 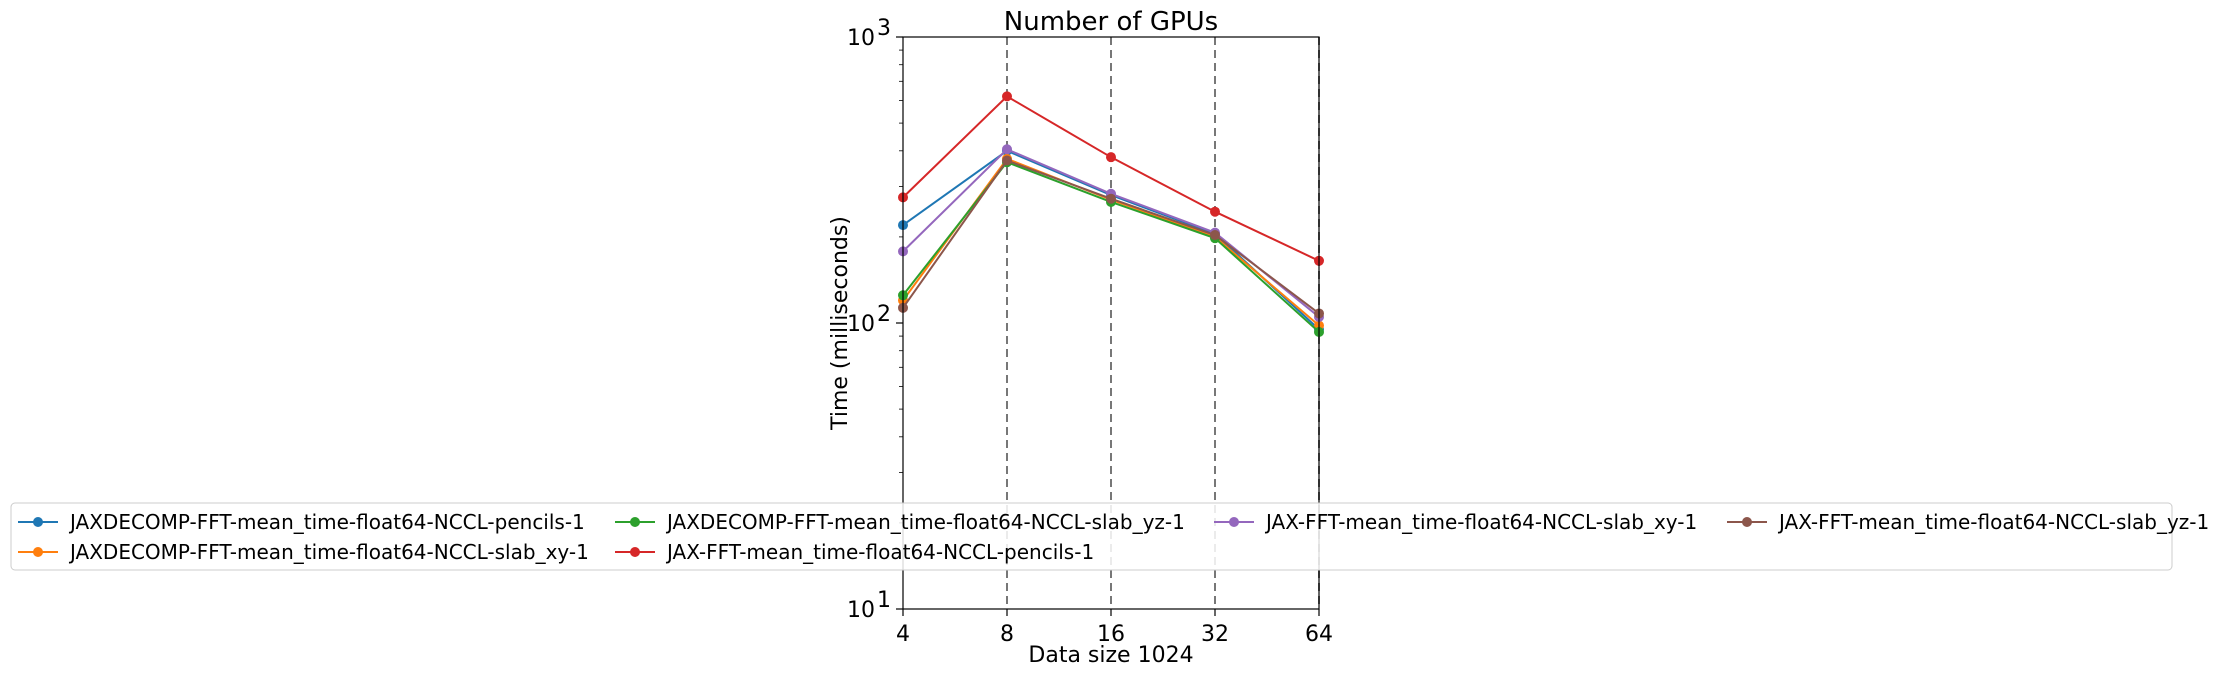 I want to click on legend-label: JAX-FFT-mean_time-float64-NCCL-slab_xy-1, so click(x=1480, y=522).